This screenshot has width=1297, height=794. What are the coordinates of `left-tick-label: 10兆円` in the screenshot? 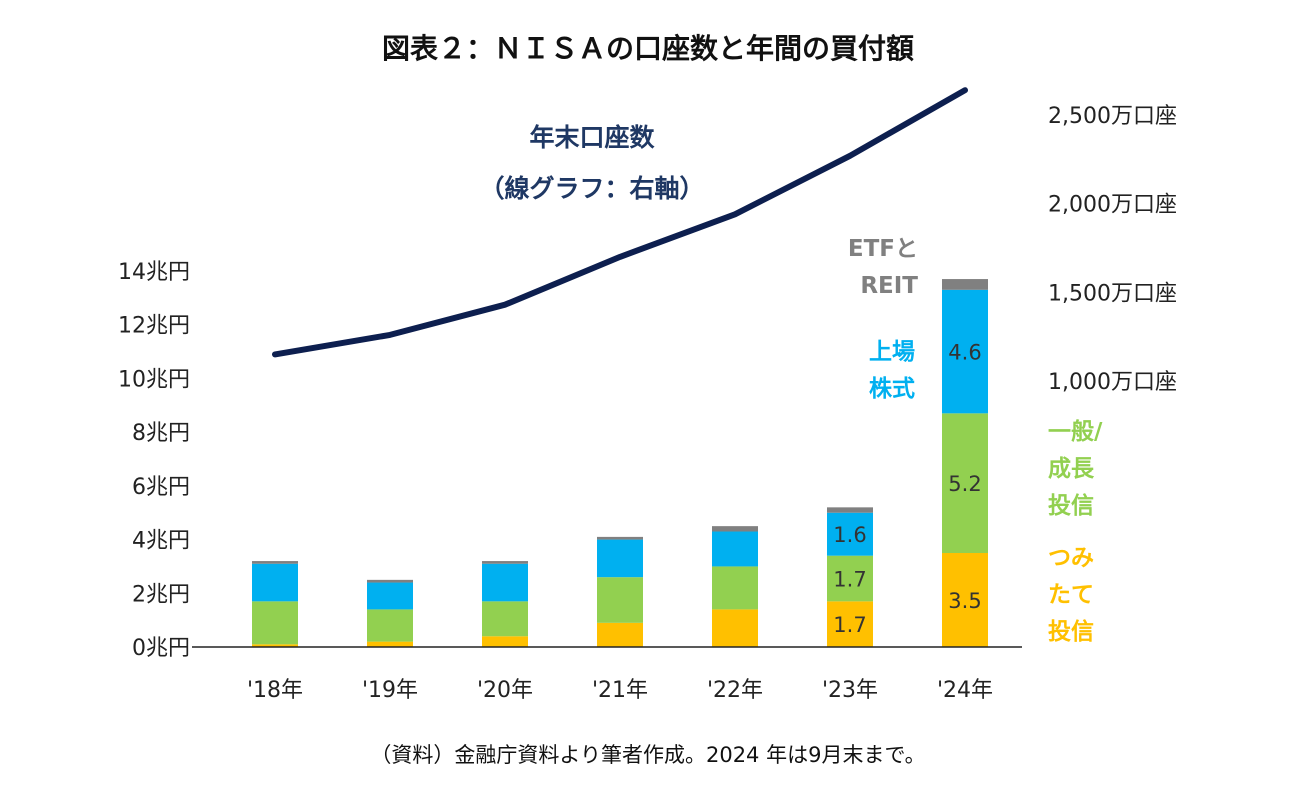 It's located at (154, 379).